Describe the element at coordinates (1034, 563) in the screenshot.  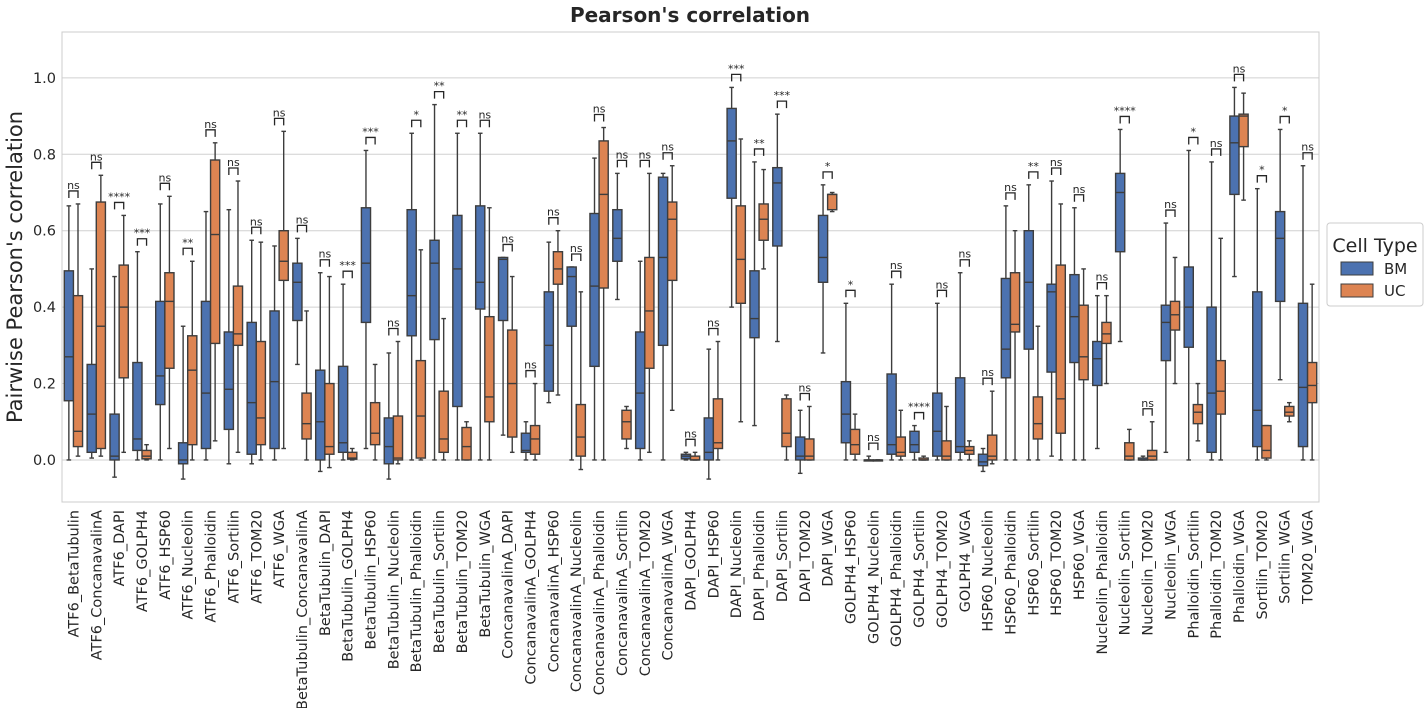
I see `x-tick-label: HSP60_Sortilin` at that location.